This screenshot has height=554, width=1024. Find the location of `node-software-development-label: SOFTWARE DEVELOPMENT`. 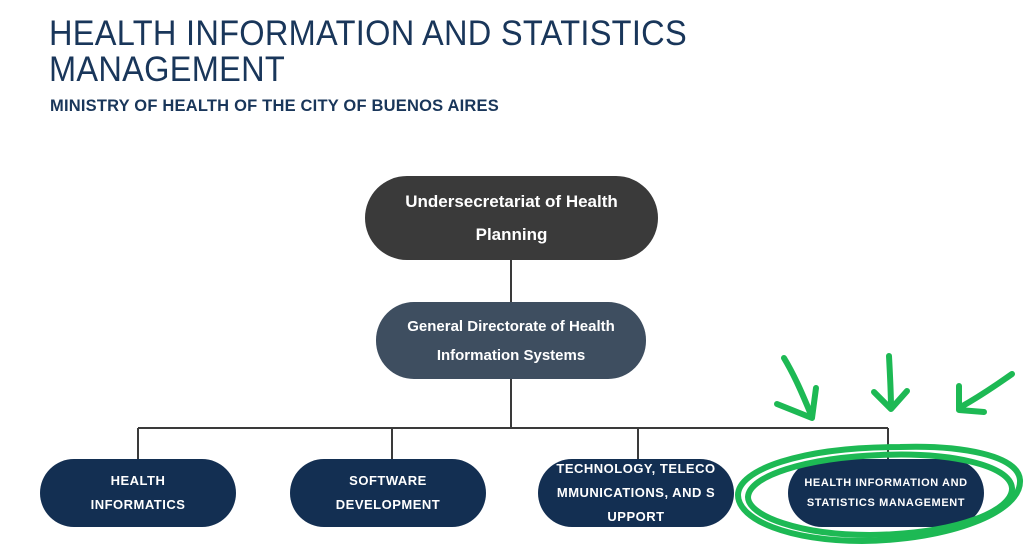

node-software-development-label: SOFTWARE DEVELOPMENT is located at coordinates (388, 492).